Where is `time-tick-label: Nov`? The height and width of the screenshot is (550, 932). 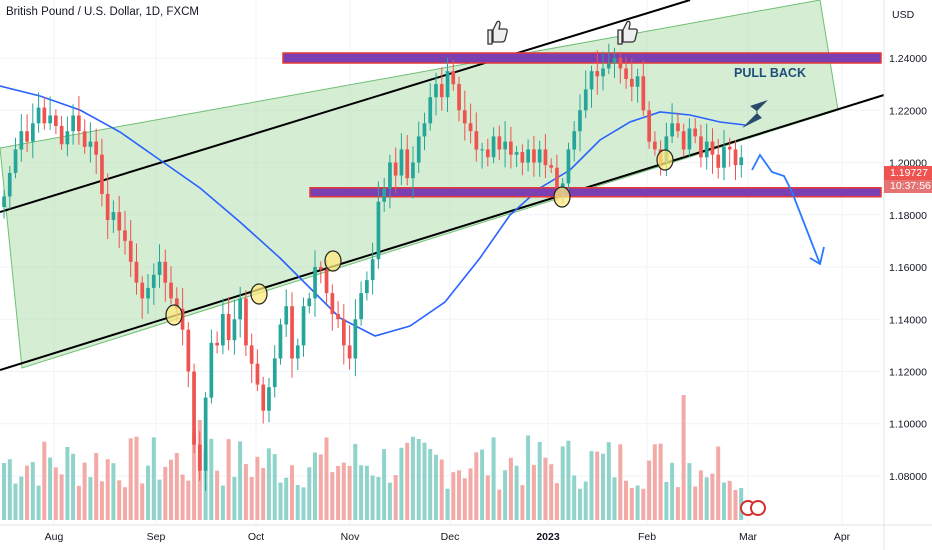
time-tick-label: Nov is located at coordinates (350, 537).